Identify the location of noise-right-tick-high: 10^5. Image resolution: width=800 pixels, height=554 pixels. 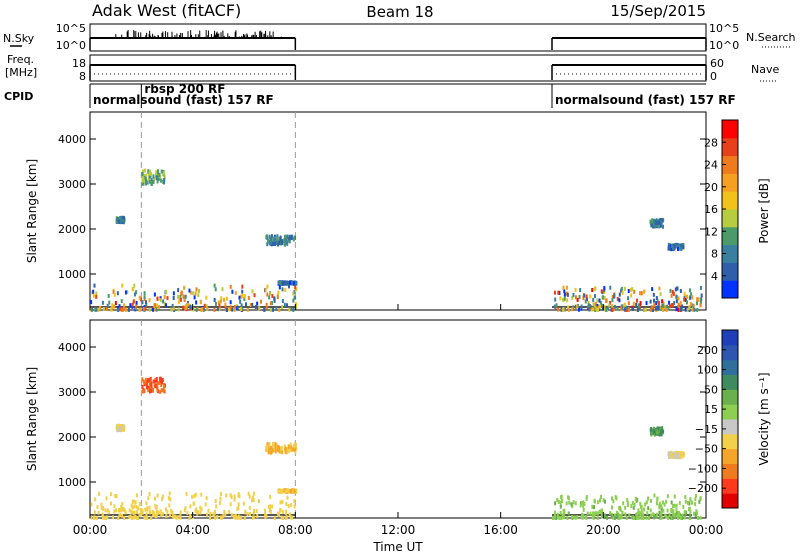
(724, 28).